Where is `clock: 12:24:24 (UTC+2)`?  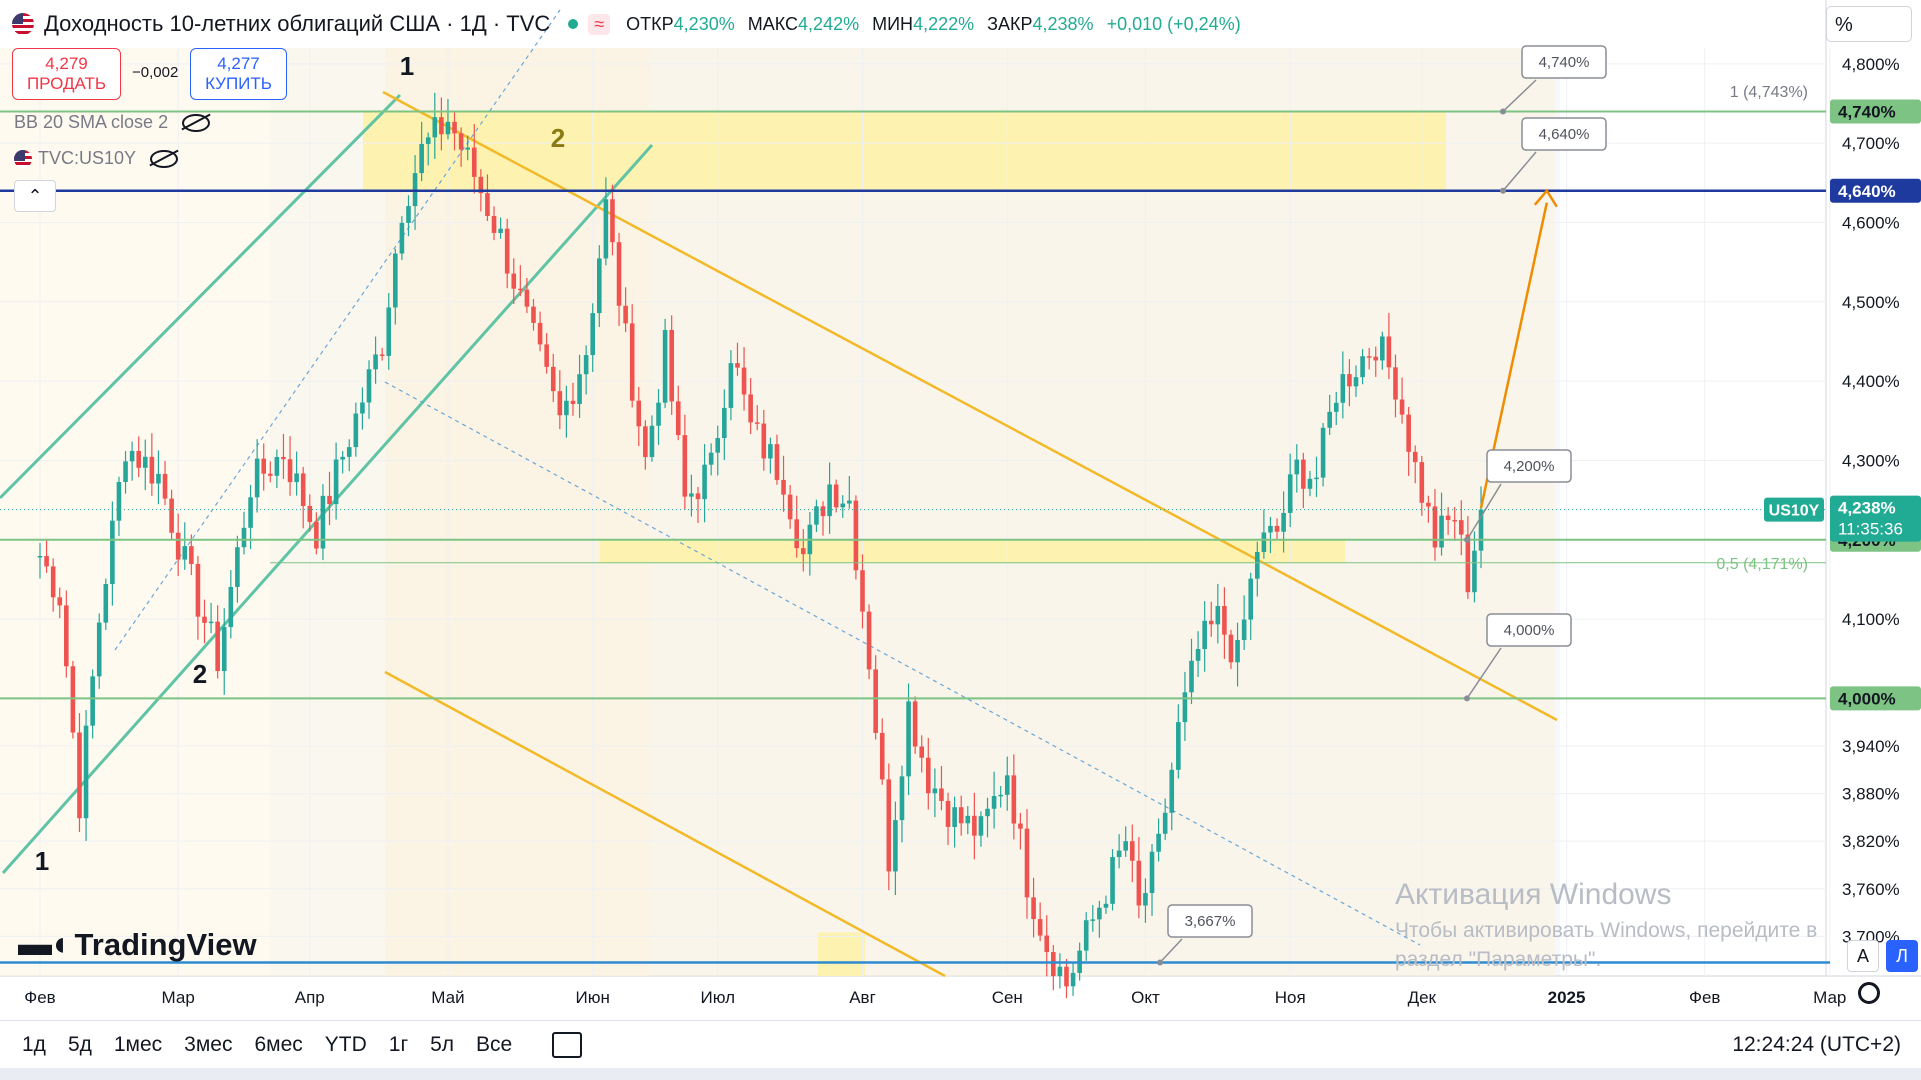
clock: 12:24:24 (UTC+2) is located at coordinates (1816, 1044).